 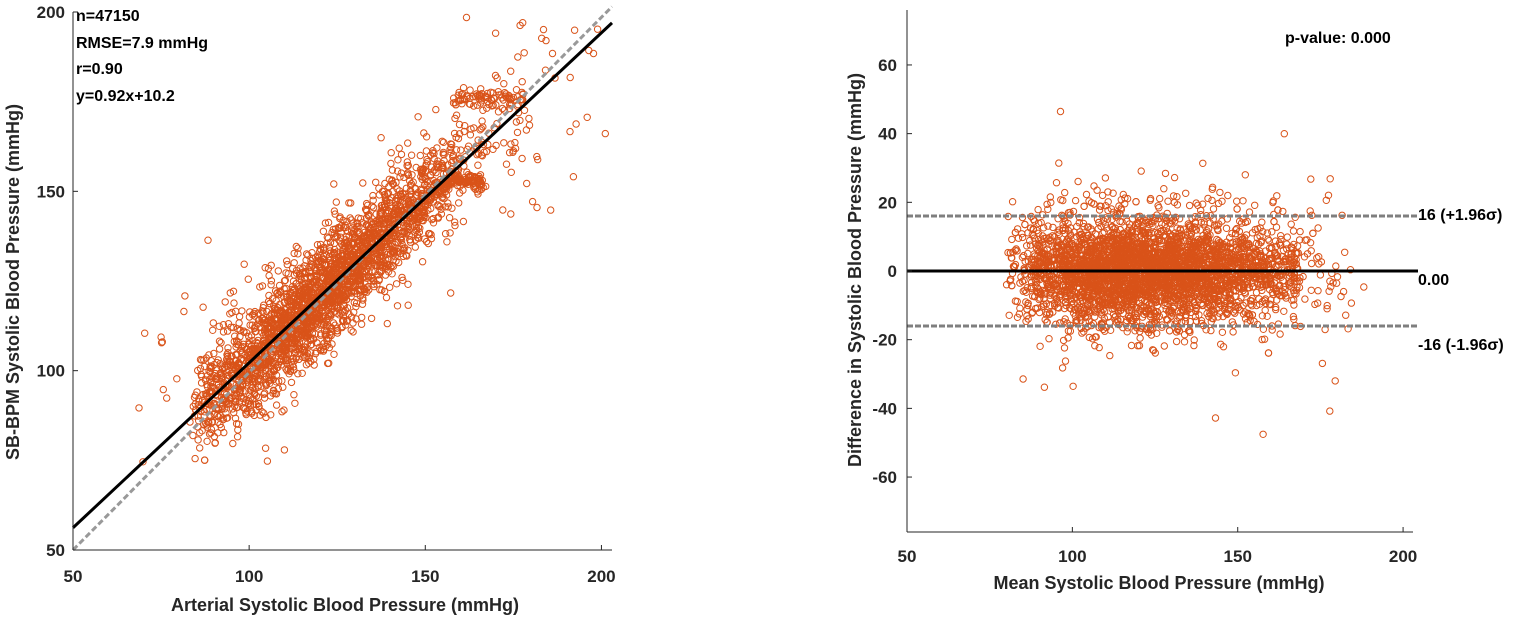 I want to click on x-tick-label: 150, so click(x=425, y=576).